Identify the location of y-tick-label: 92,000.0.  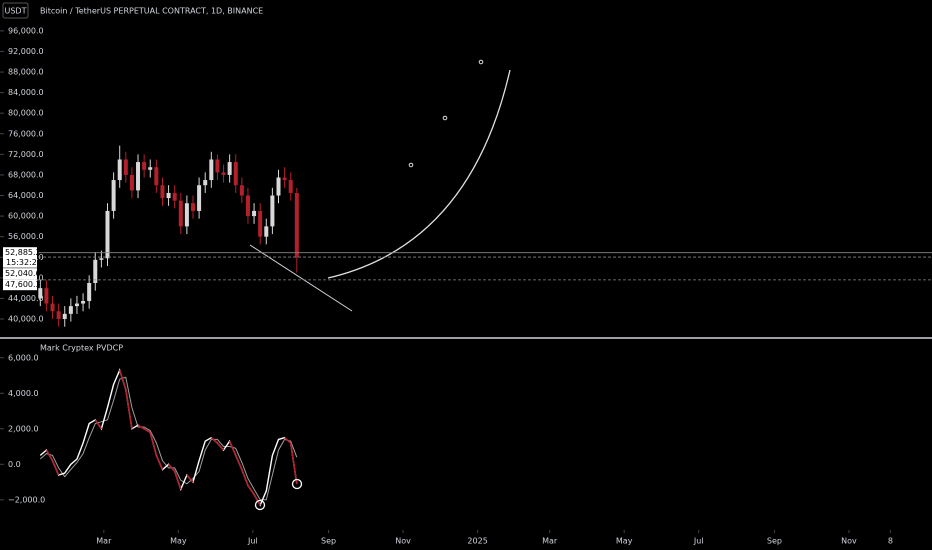
(26, 51).